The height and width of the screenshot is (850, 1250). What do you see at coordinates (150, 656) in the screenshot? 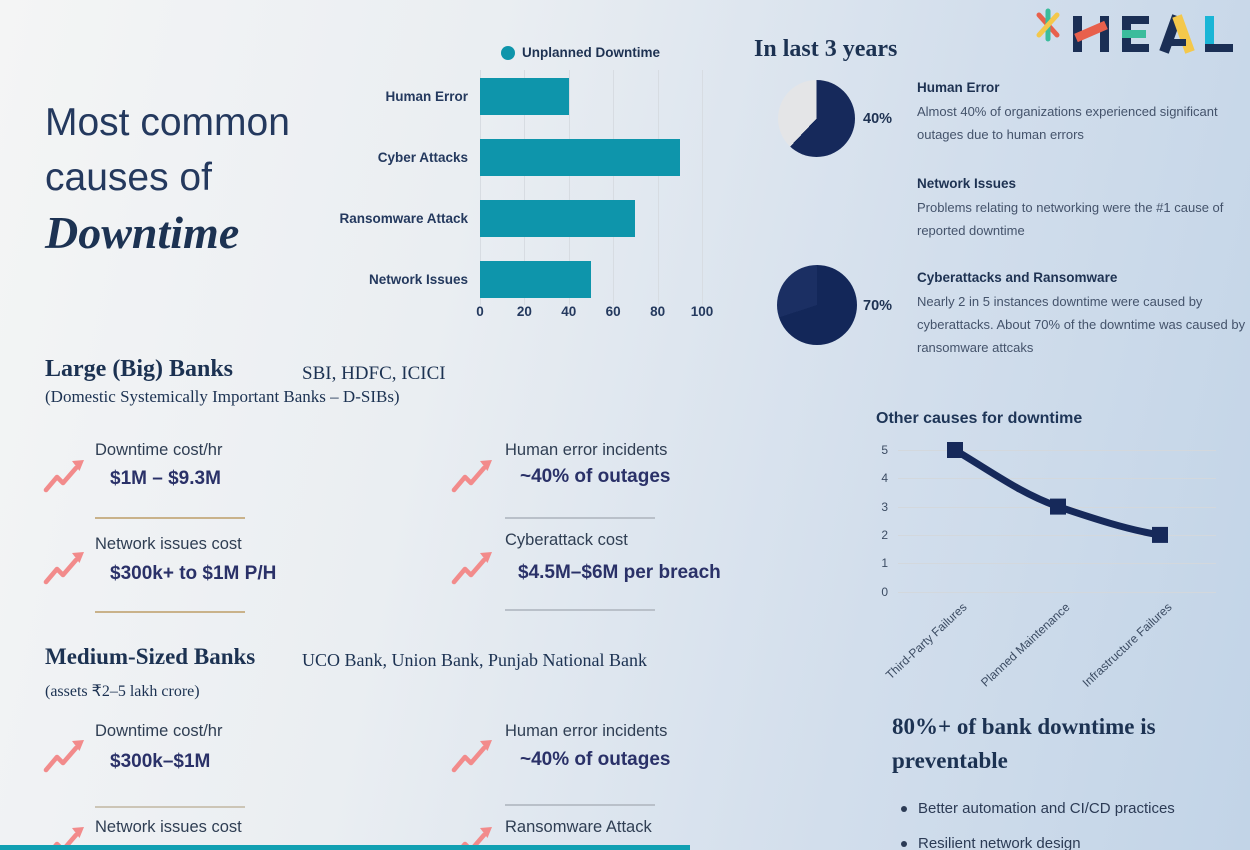
I see `medium-banks-heading: Medium-Sized Banks` at bounding box center [150, 656].